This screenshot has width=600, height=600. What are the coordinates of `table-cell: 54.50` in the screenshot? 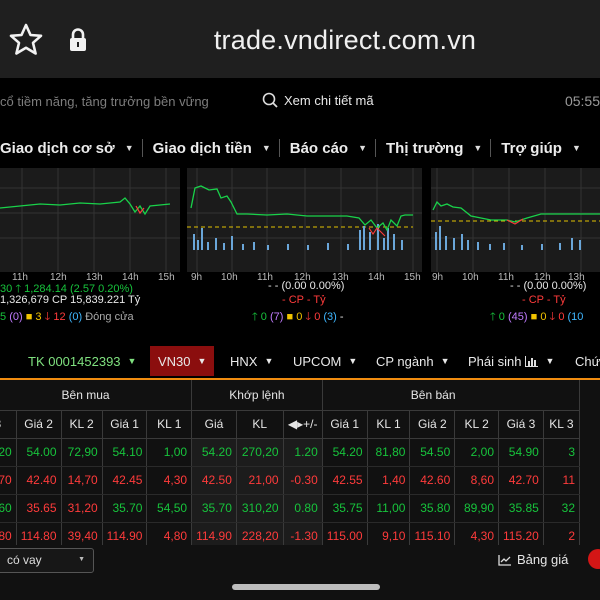 It's located at (432, 452).